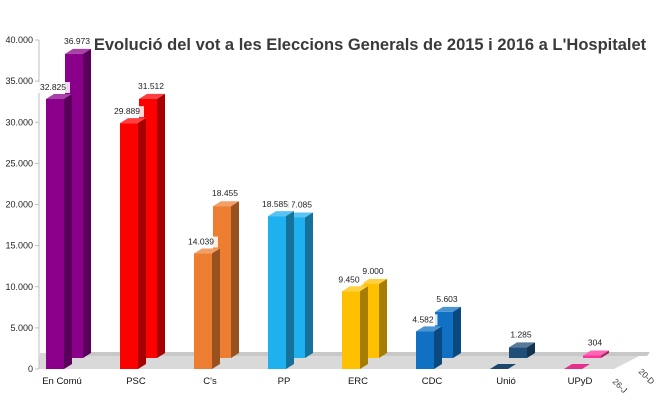 Image resolution: width=660 pixels, height=412 pixels. I want to click on data-label: 5.603, so click(447, 299).